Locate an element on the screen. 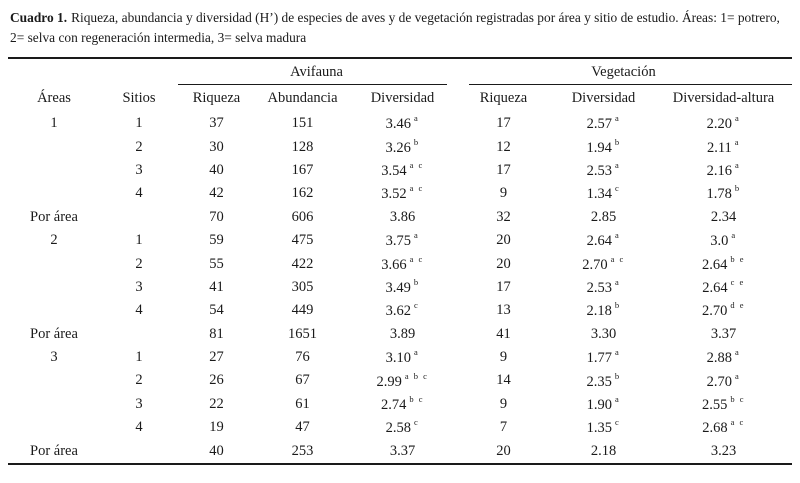 This screenshot has width=800, height=483. cell-avifauna-diversidad: 3.54 a c is located at coordinates (402, 169).